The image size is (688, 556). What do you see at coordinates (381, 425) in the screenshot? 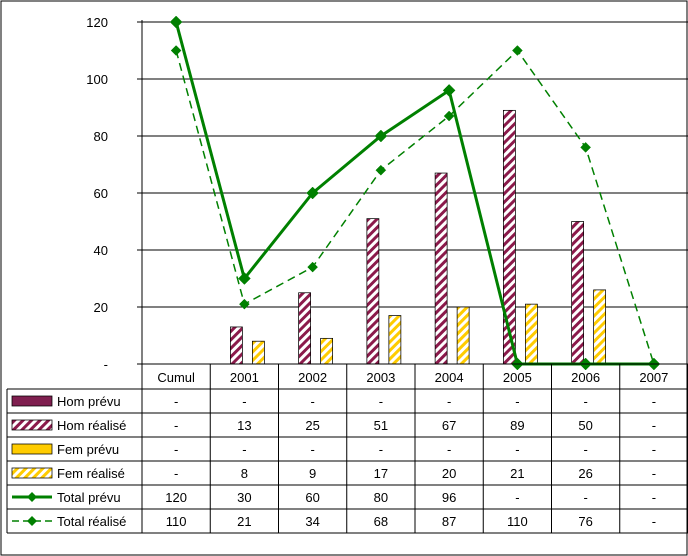
I see `table-cell: 51` at bounding box center [381, 425].